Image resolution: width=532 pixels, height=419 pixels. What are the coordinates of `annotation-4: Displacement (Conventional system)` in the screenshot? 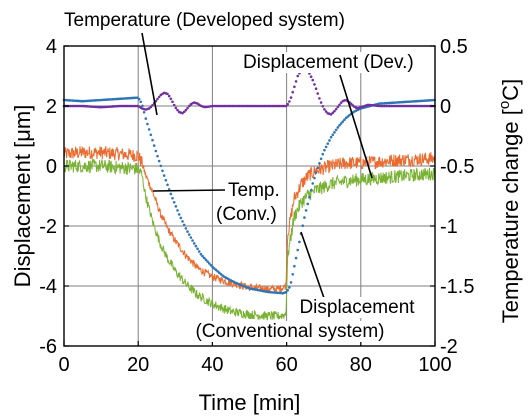 It's located at (305, 286).